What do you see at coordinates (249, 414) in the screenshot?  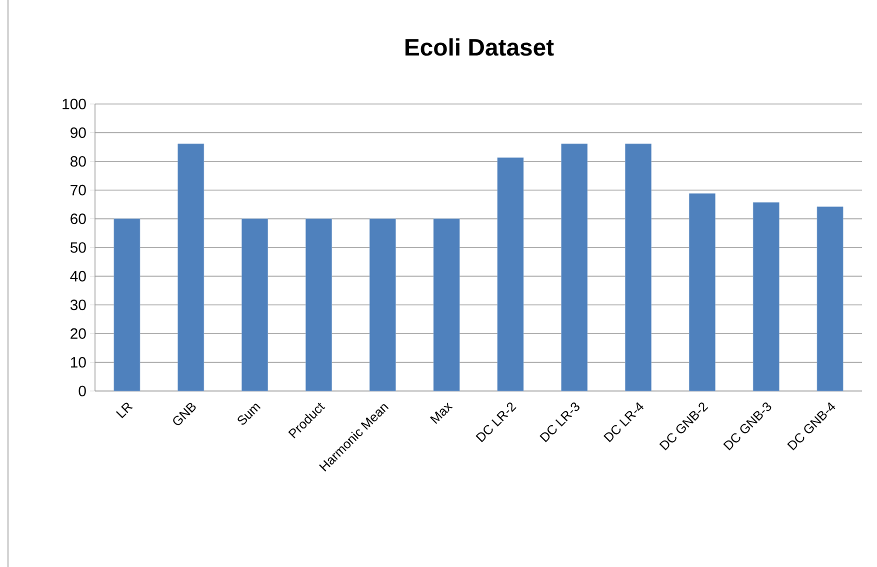 I see `x-tick-label: Sum` at bounding box center [249, 414].